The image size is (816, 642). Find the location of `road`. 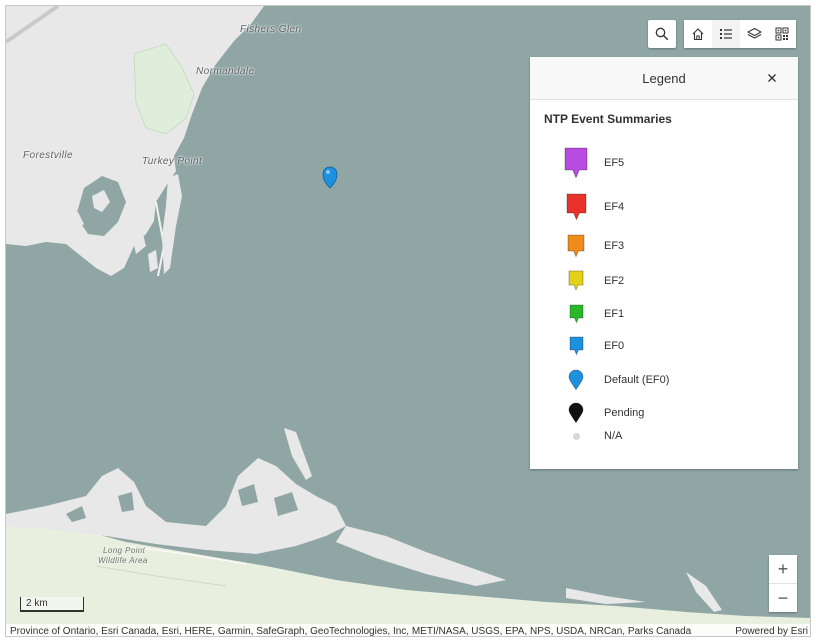

road is located at coordinates (33, 25).